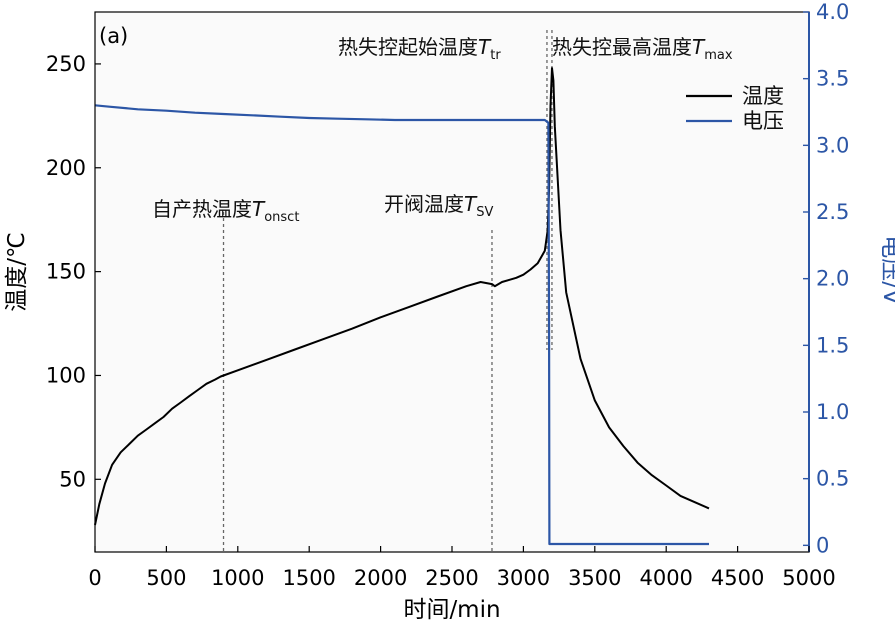 Image resolution: width=895 pixels, height=624 pixels. Describe the element at coordinates (484, 212) in the screenshot. I see `annotation-subscript: SV` at that location.